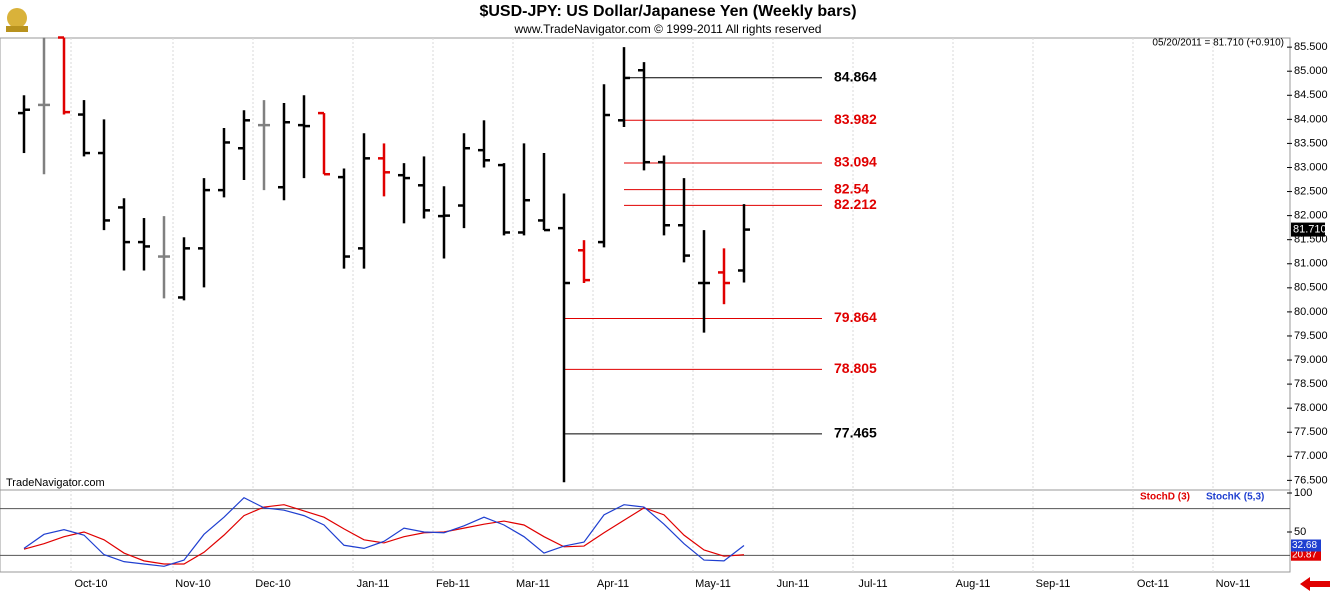 The width and height of the screenshot is (1336, 594). Describe the element at coordinates (1311, 47) in the screenshot. I see `y-tick-label: 85.500` at that location.